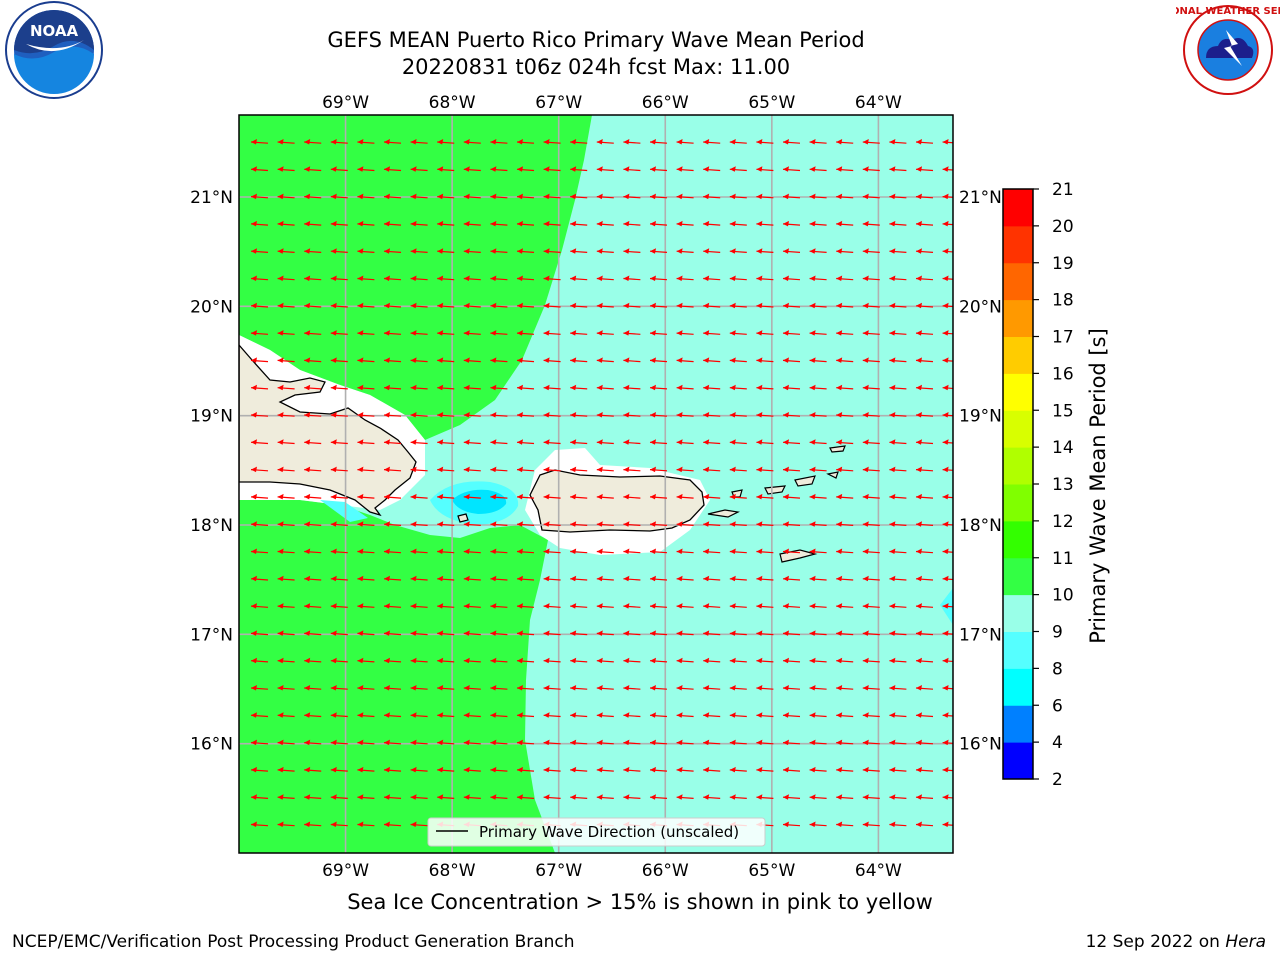 Image resolution: width=1280 pixels, height=960 pixels. I want to click on noaa-logo: NOAA, so click(54, 50).